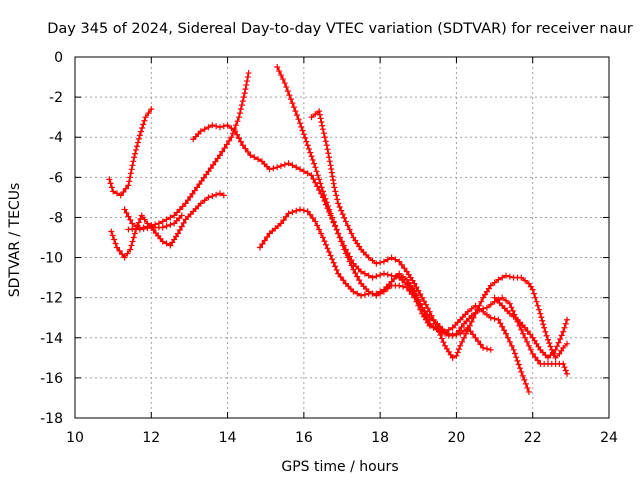 Image resolution: width=640 pixels, height=484 pixels. I want to click on x-tick-label: 12, so click(151, 438).